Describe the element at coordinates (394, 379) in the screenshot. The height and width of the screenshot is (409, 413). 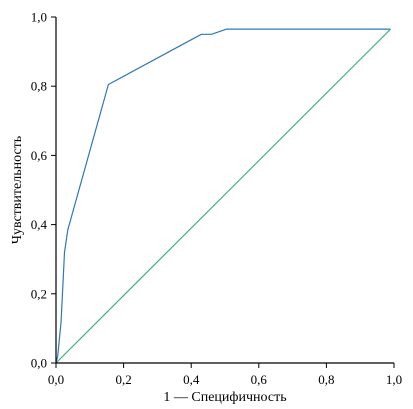
I see `x-tick-label: 1,0` at that location.